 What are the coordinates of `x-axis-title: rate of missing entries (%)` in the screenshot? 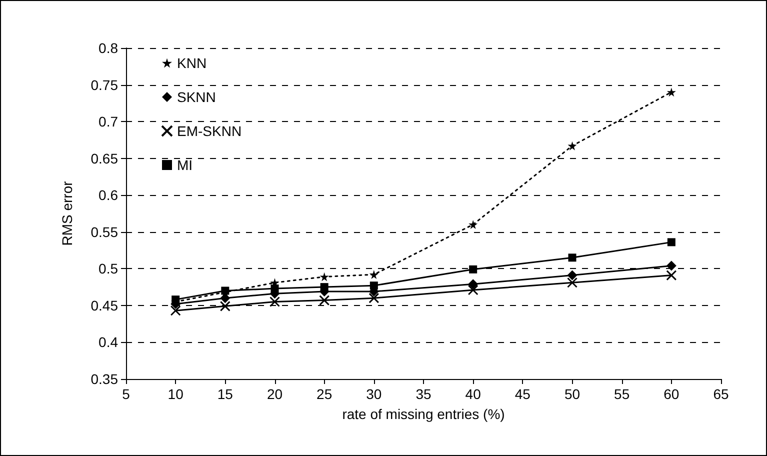 It's located at (423, 414).